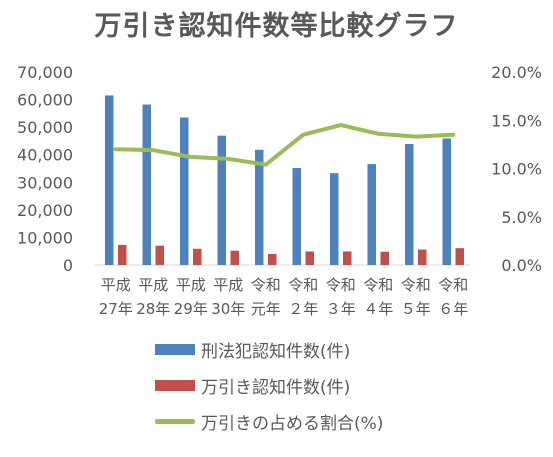  Describe the element at coordinates (516, 120) in the screenshot. I see `y-right-tick-label: 15.0%` at that location.